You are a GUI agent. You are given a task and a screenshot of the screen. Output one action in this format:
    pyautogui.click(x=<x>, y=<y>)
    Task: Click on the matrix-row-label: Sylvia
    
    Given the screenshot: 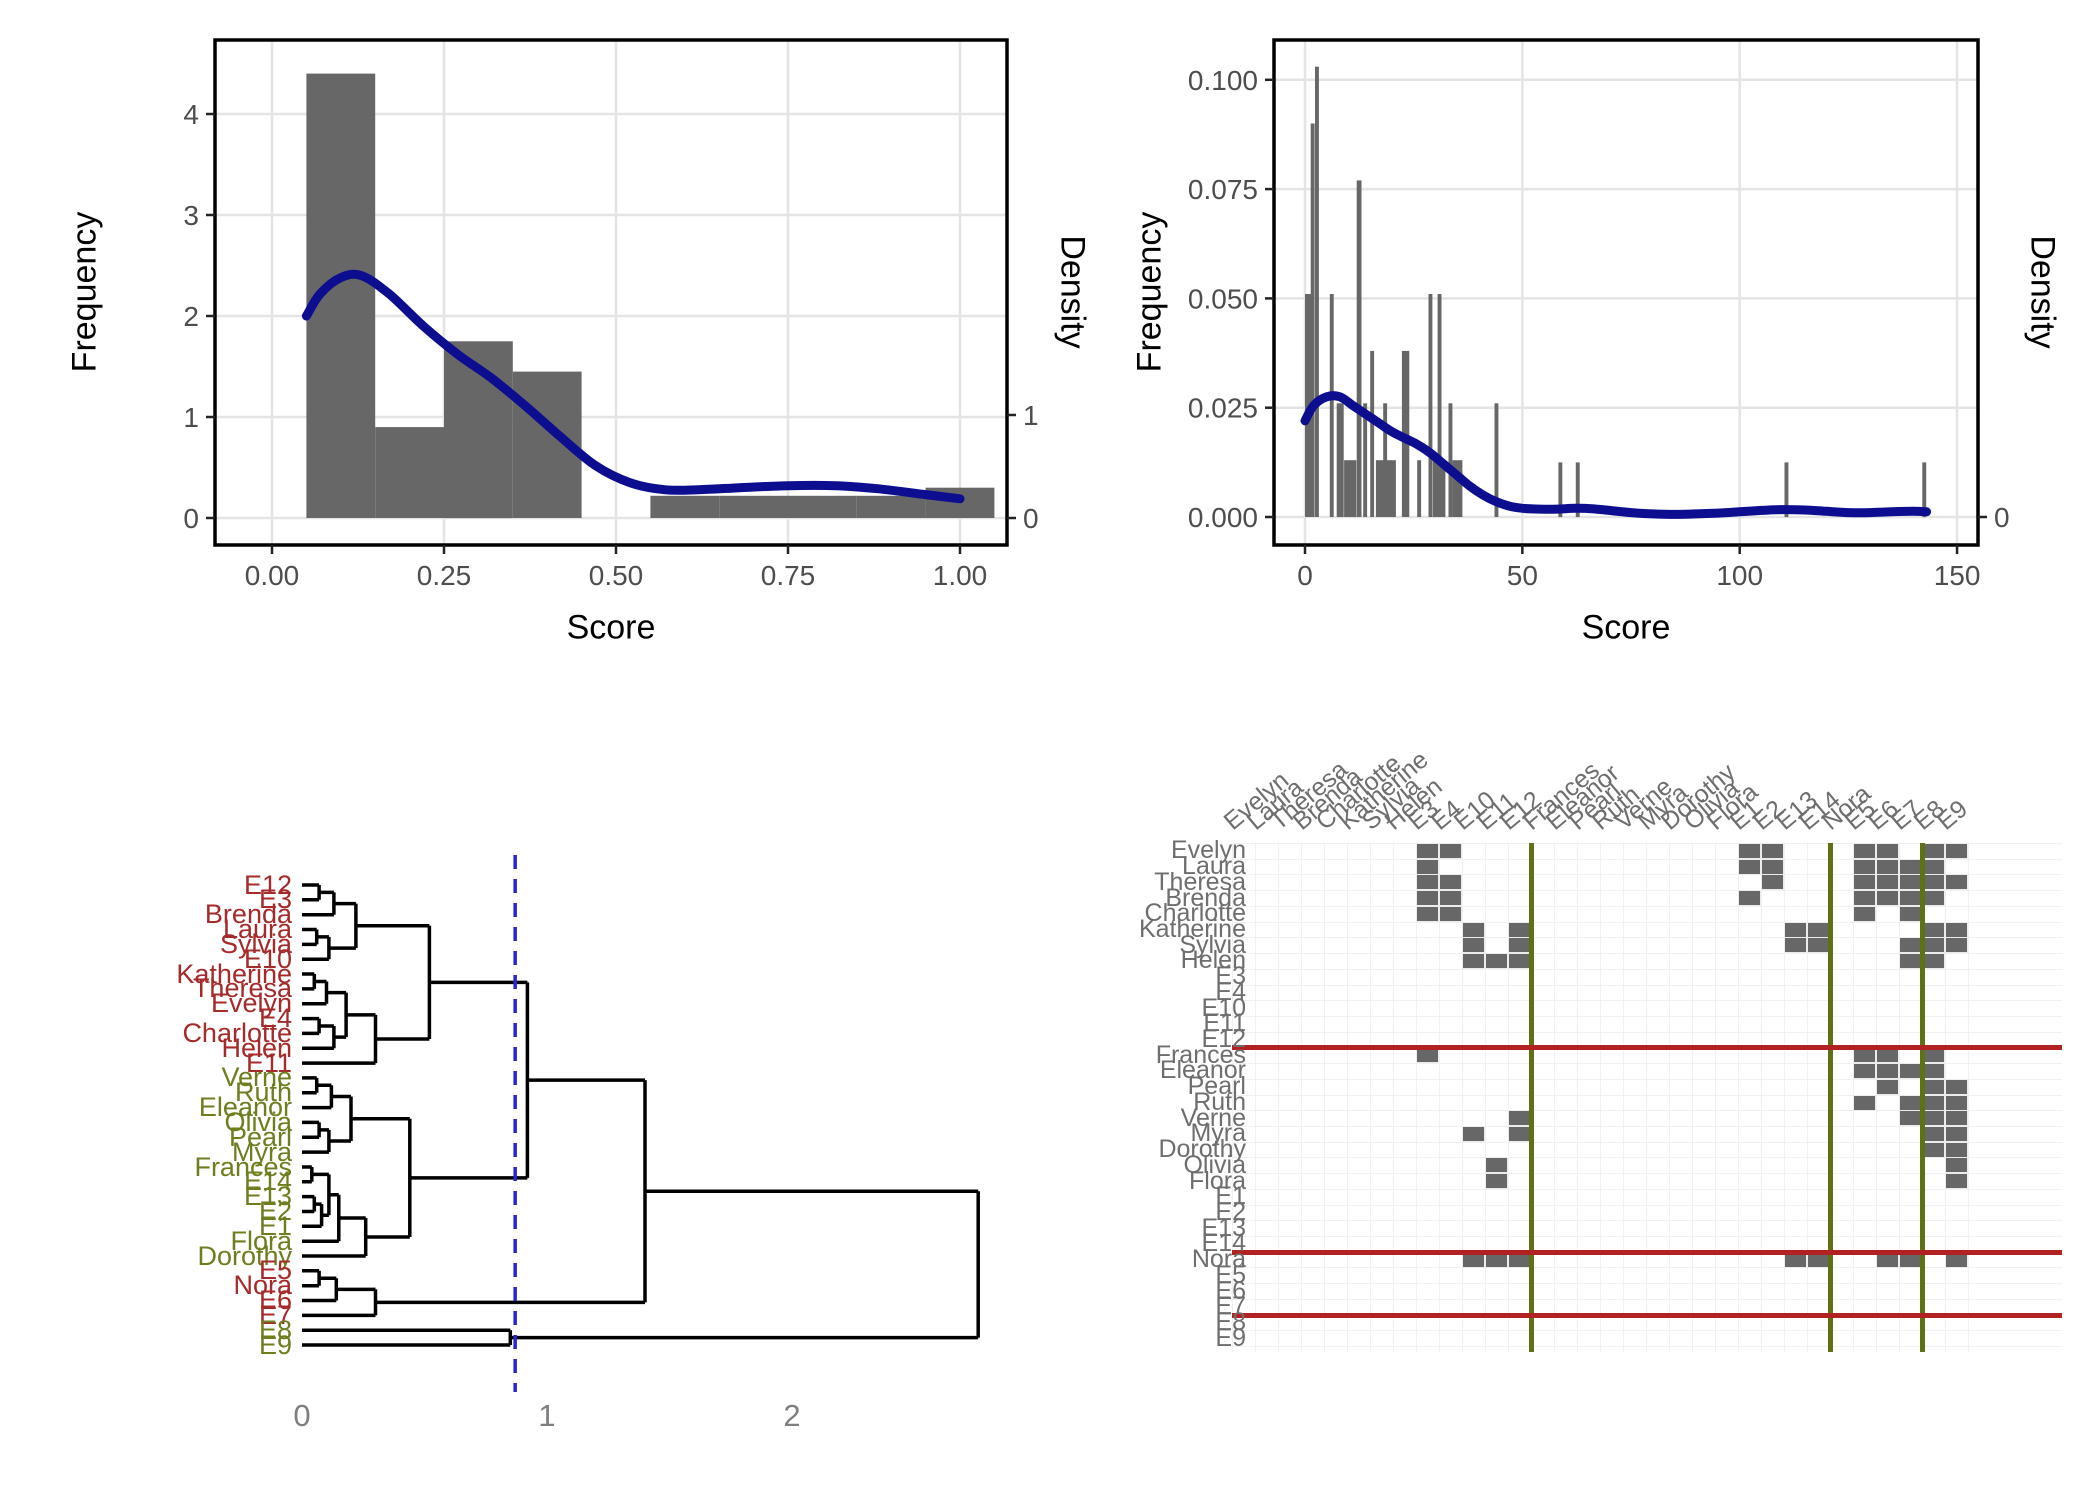 What is the action you would take?
    pyautogui.click(x=1212, y=944)
    